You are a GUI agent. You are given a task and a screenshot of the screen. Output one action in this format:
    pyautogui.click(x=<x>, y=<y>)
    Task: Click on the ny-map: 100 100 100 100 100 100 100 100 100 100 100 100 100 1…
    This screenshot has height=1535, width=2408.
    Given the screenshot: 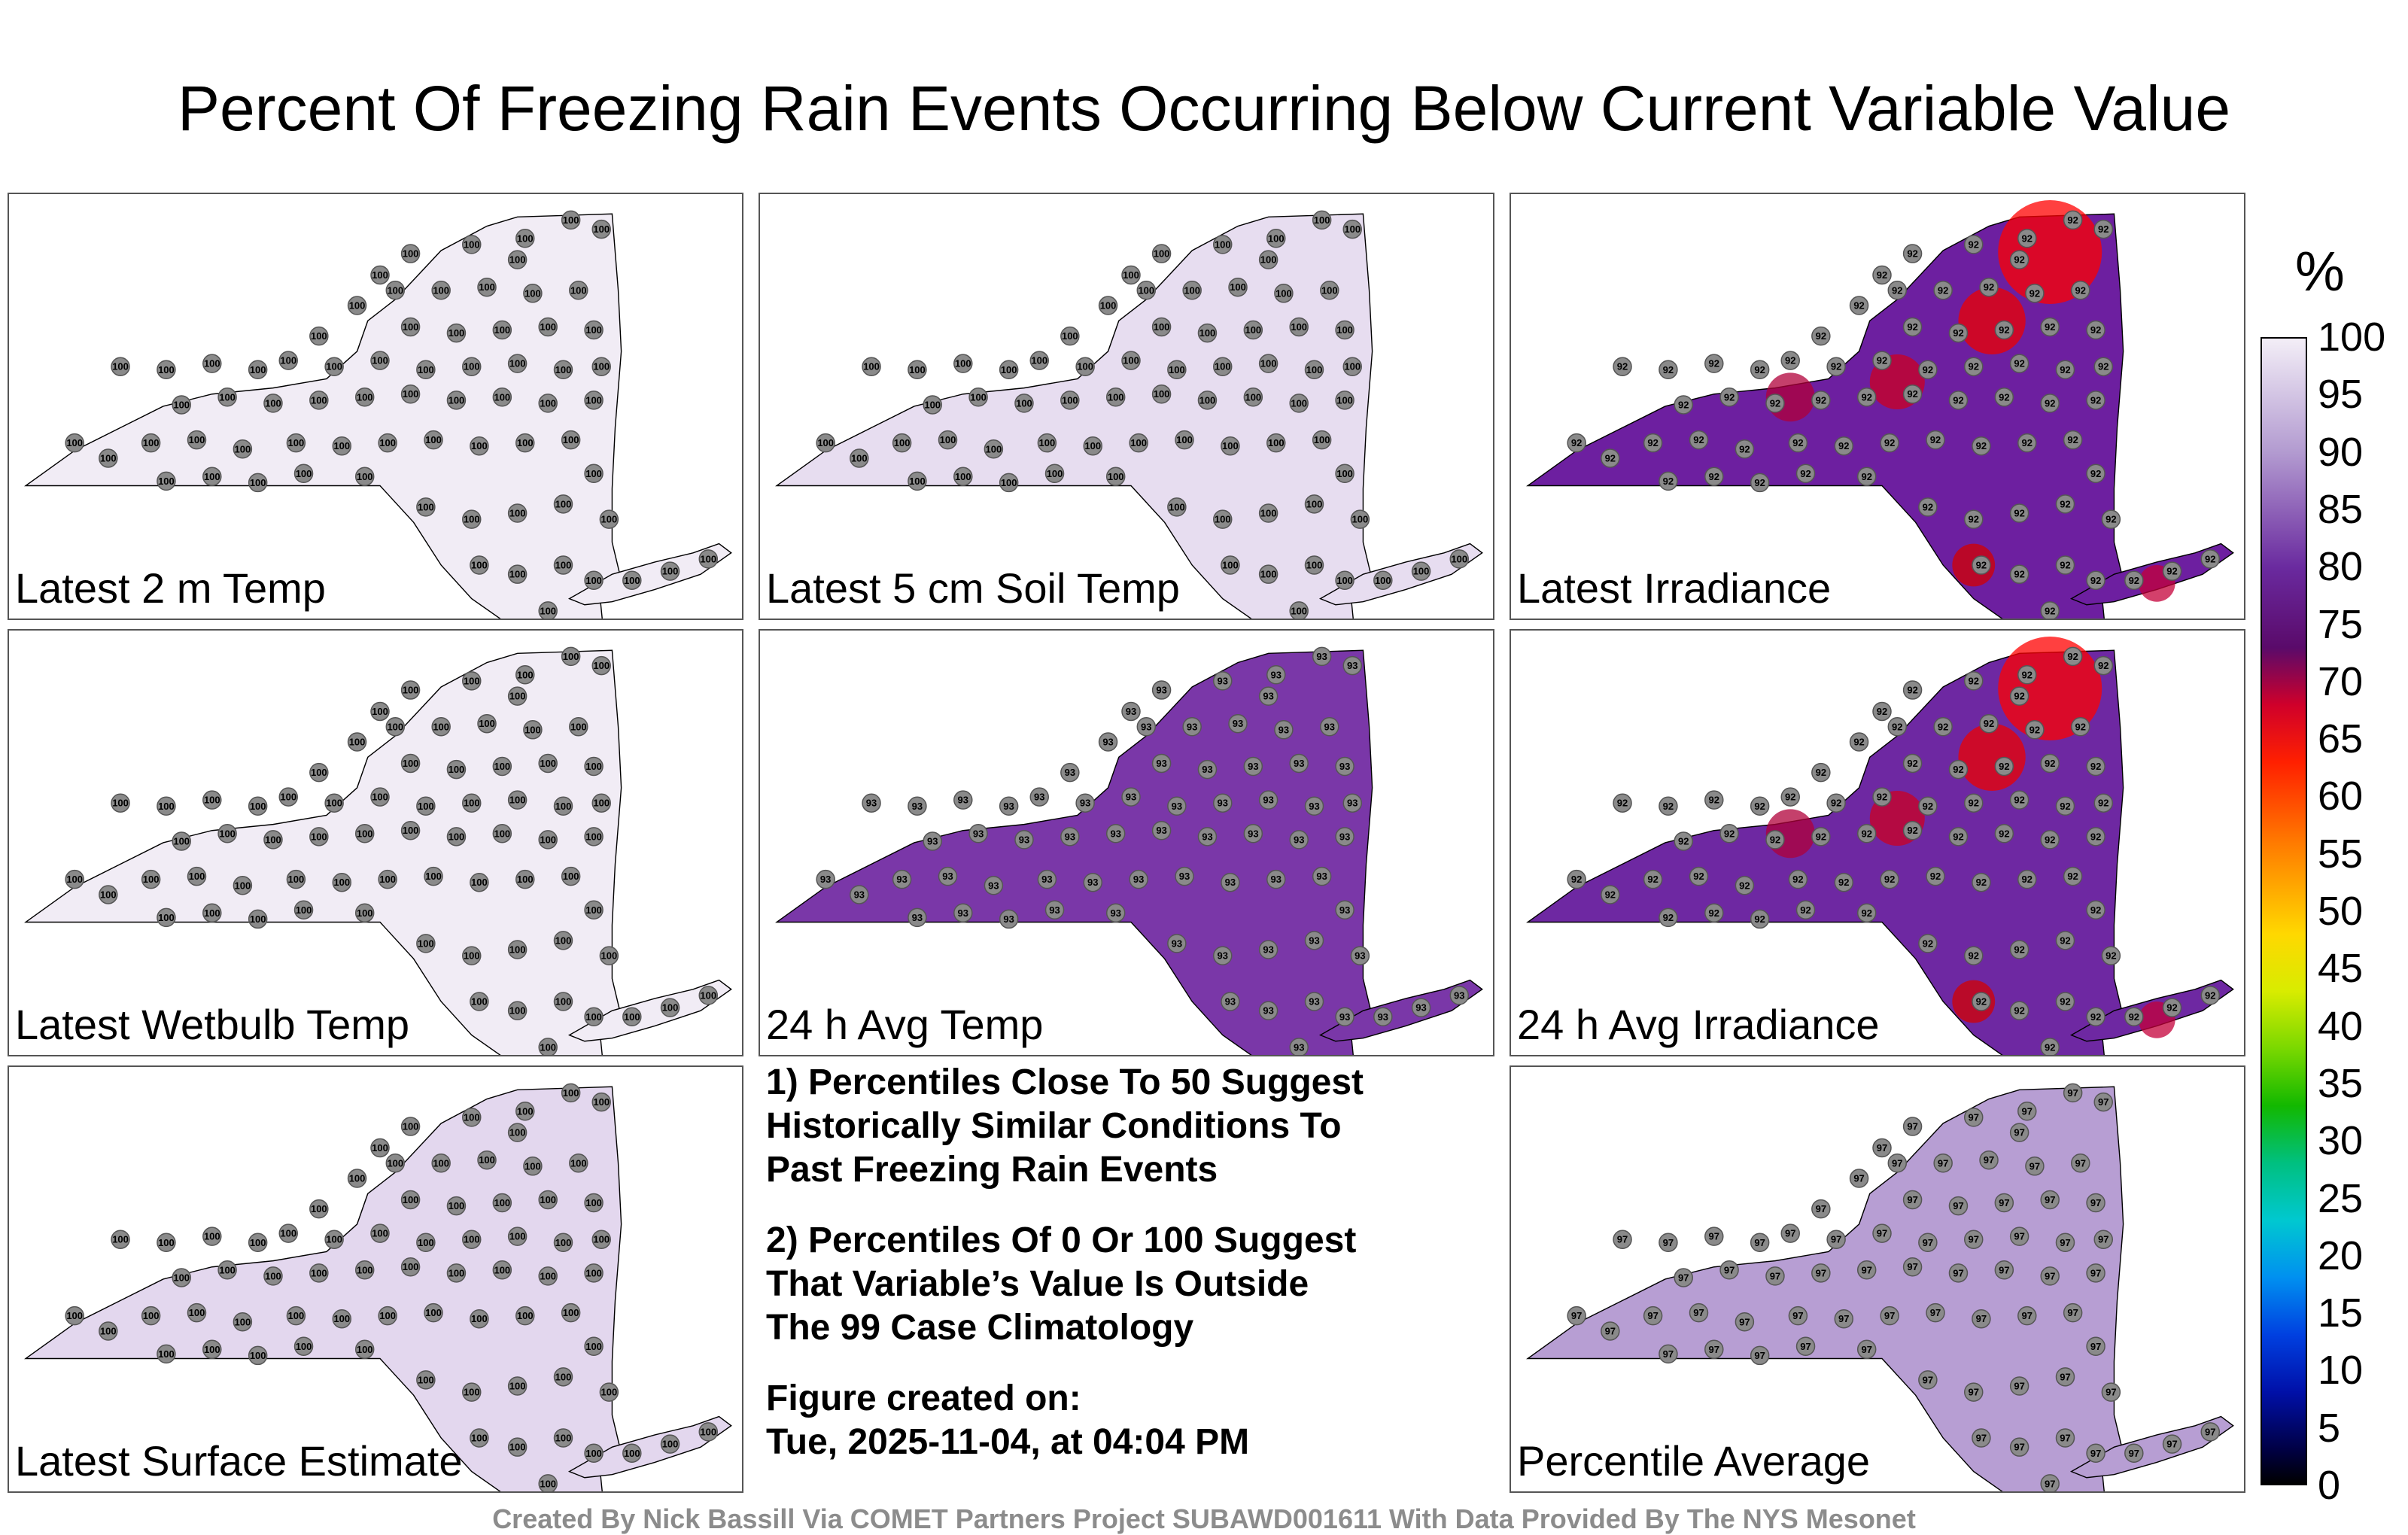 What is the action you would take?
    pyautogui.click(x=1129, y=414)
    